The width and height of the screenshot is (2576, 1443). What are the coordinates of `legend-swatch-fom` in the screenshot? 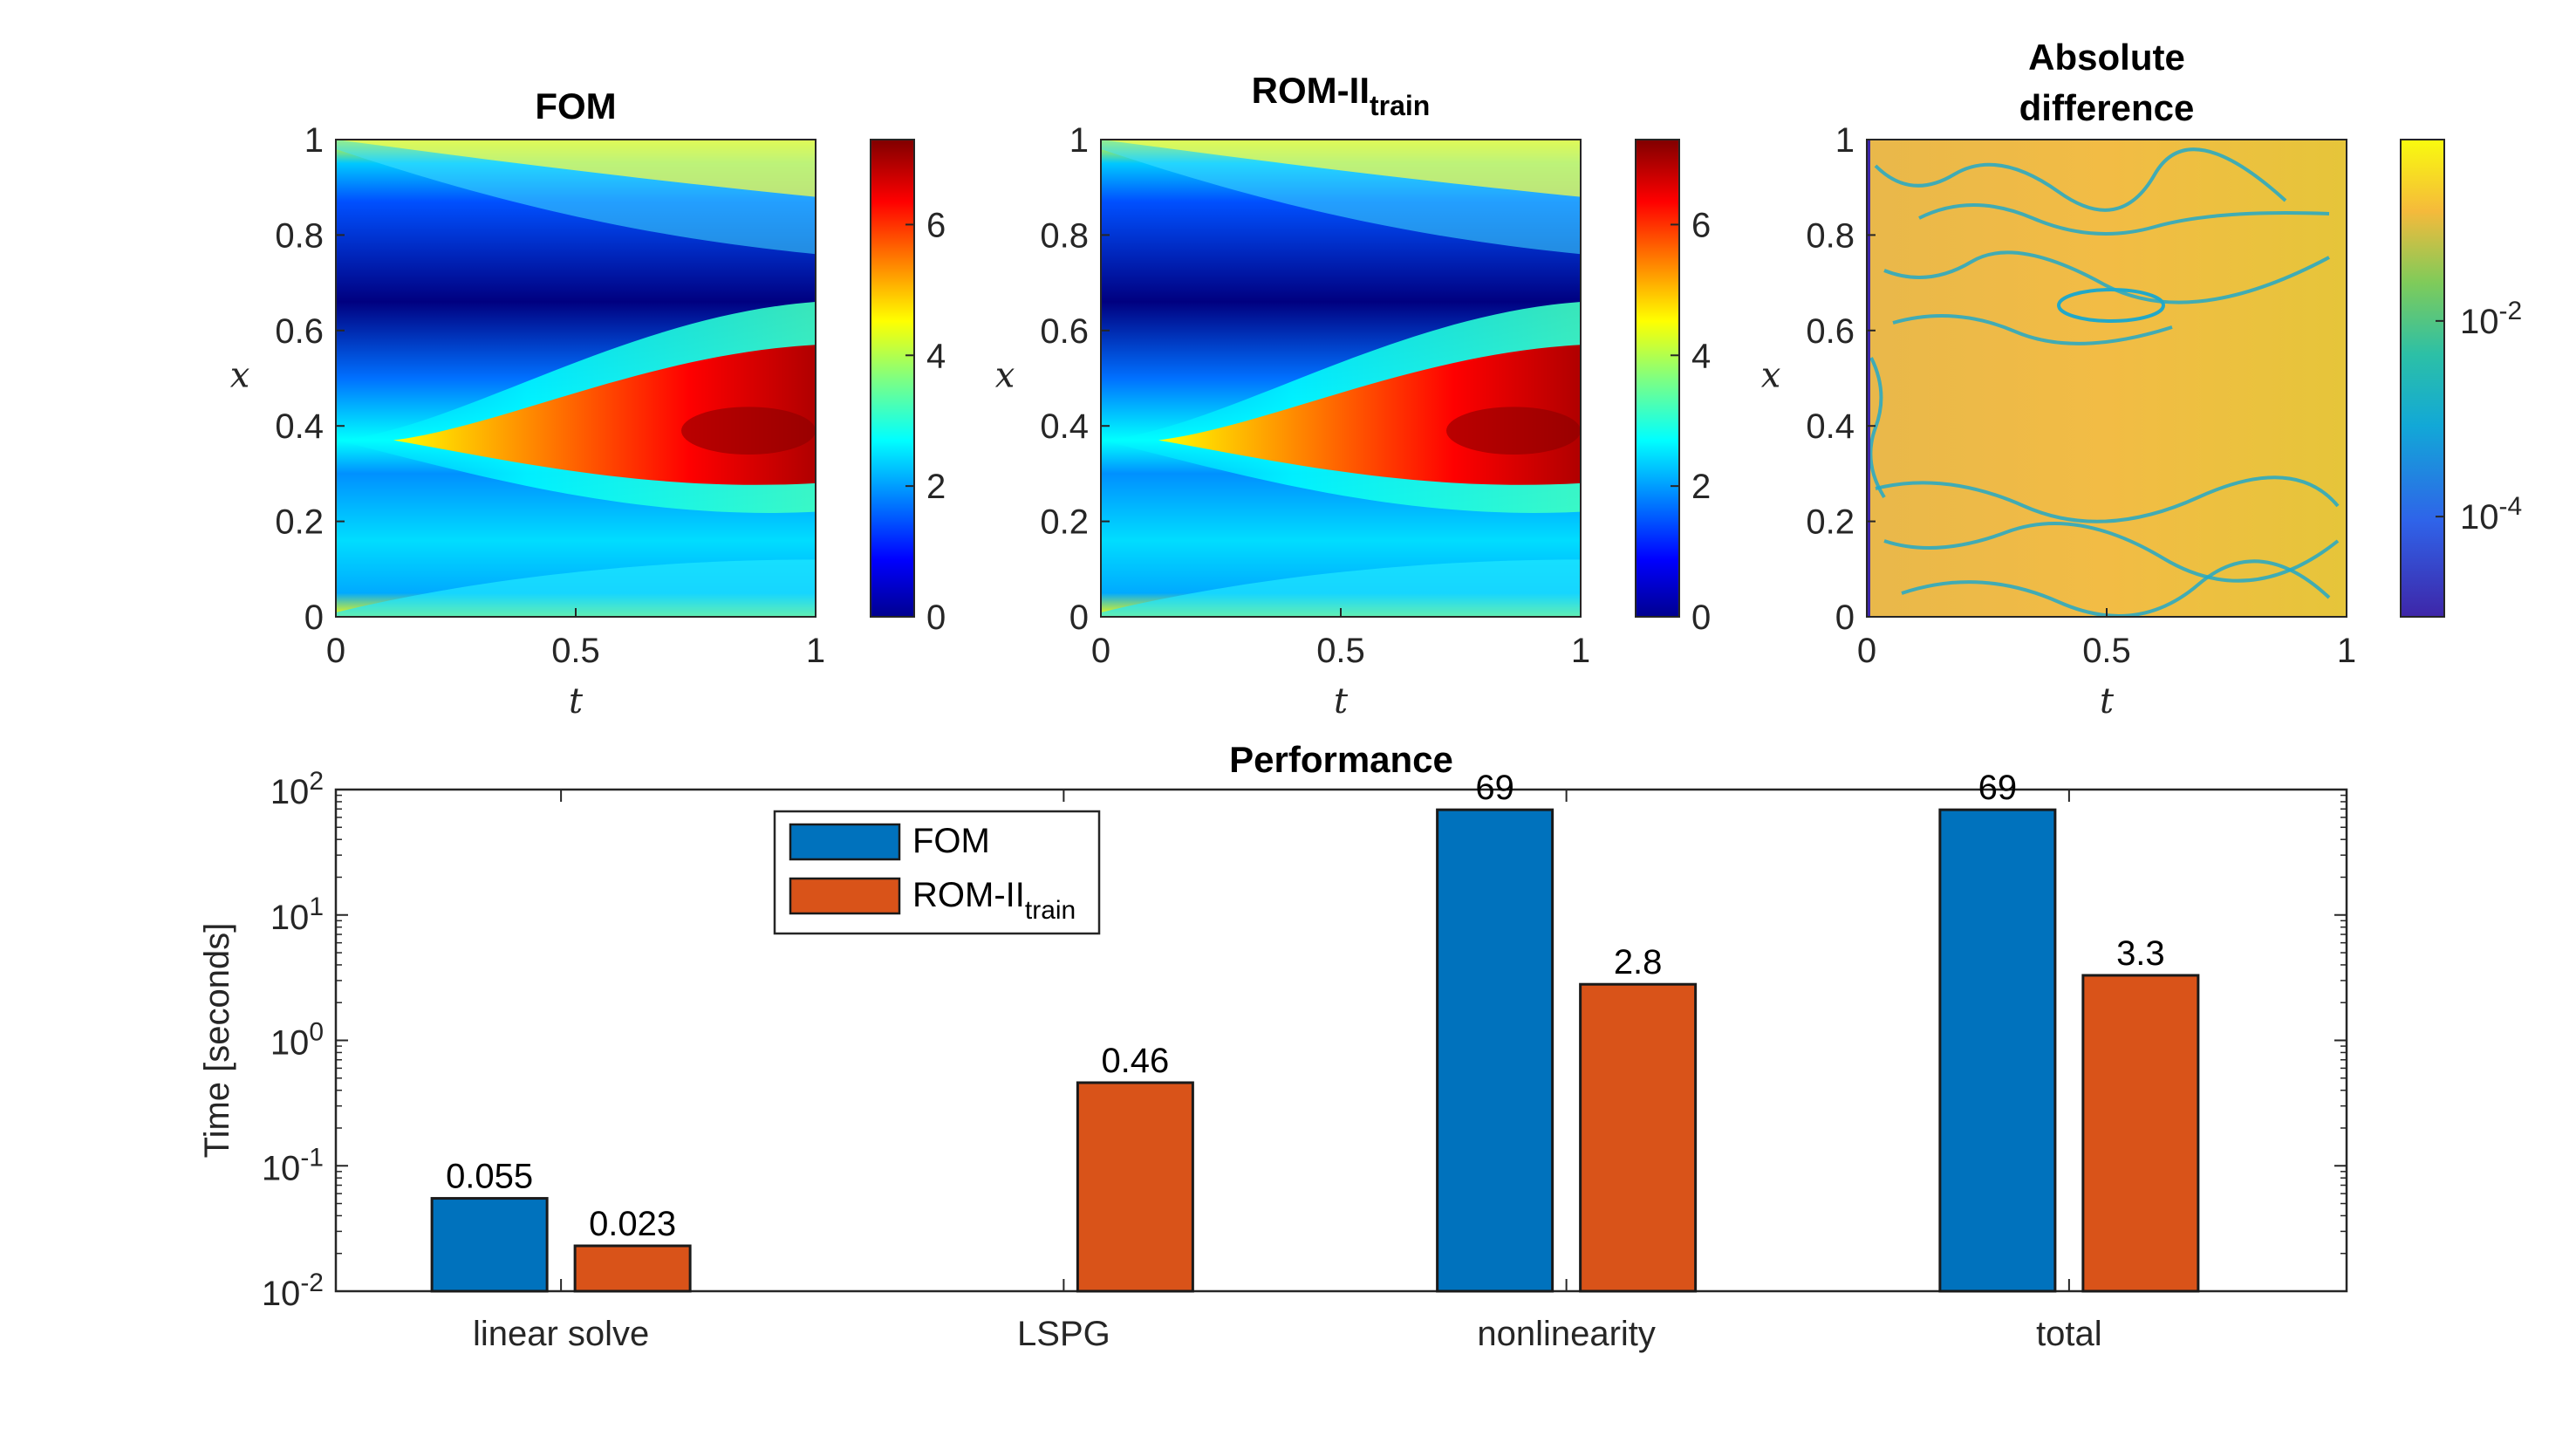 It's located at (845, 842).